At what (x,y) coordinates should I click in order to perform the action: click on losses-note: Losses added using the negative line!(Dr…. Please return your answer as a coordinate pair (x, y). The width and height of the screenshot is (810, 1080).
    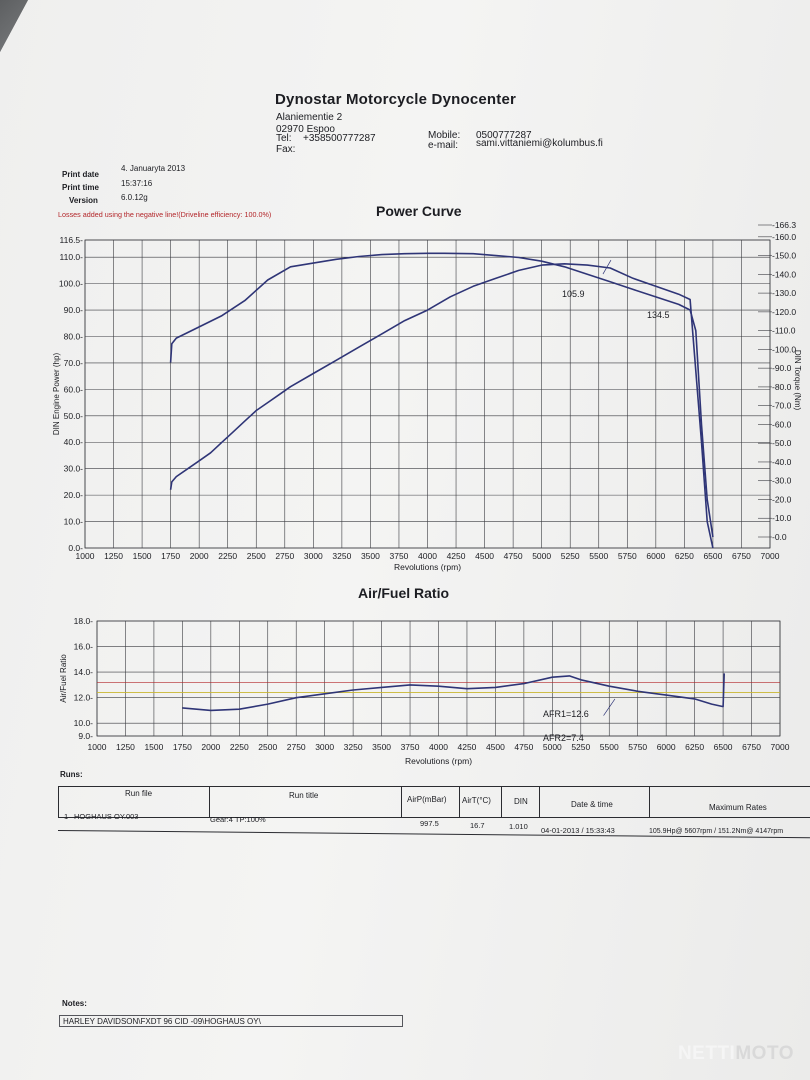
    Looking at the image, I should click on (165, 214).